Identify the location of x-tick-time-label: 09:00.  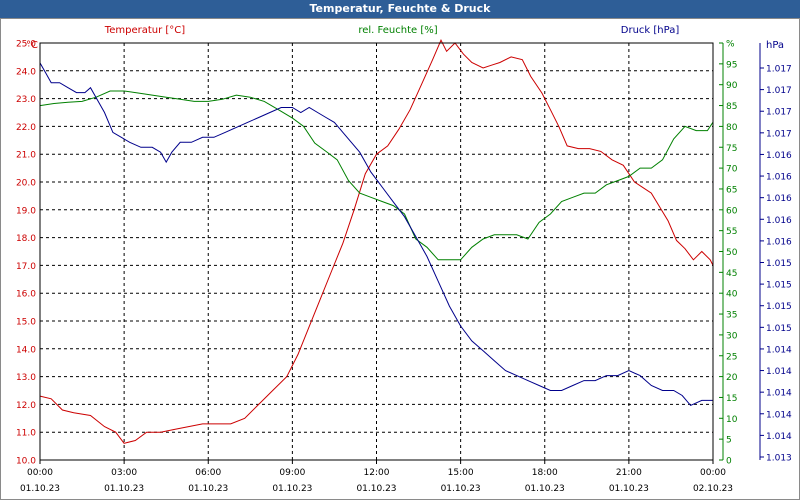
(292, 473).